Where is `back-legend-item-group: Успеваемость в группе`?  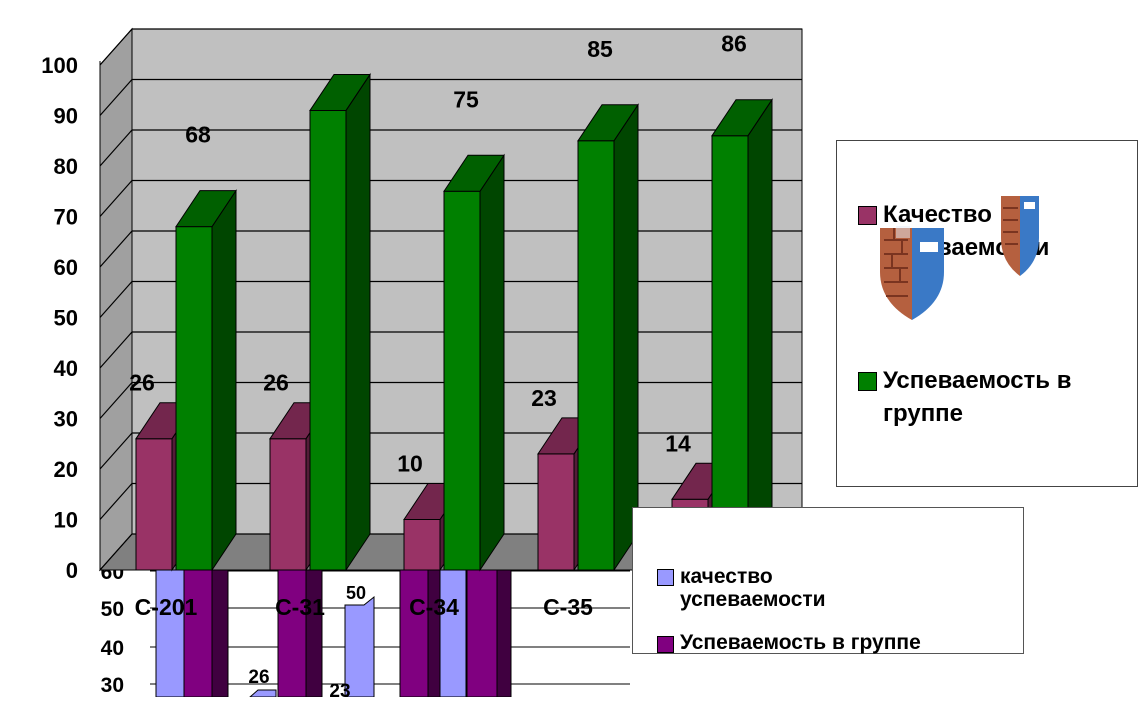 back-legend-item-group: Успеваемость в группе is located at coordinates (792, 643).